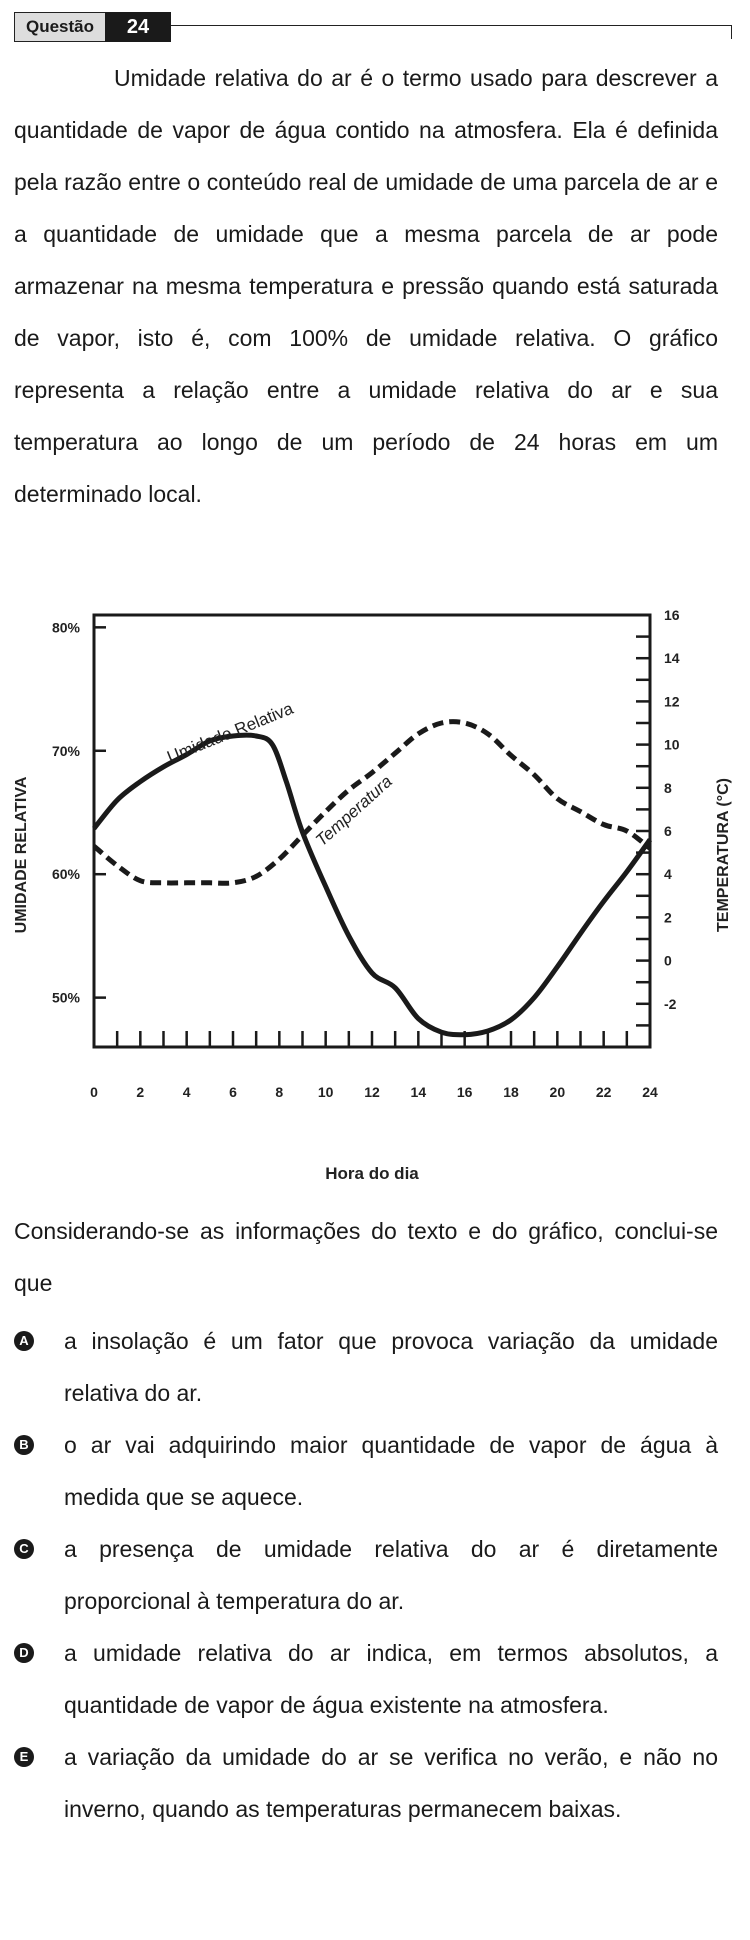 The width and height of the screenshot is (750, 1940). Describe the element at coordinates (279, 1092) in the screenshot. I see `x-tick-label: 8` at that location.